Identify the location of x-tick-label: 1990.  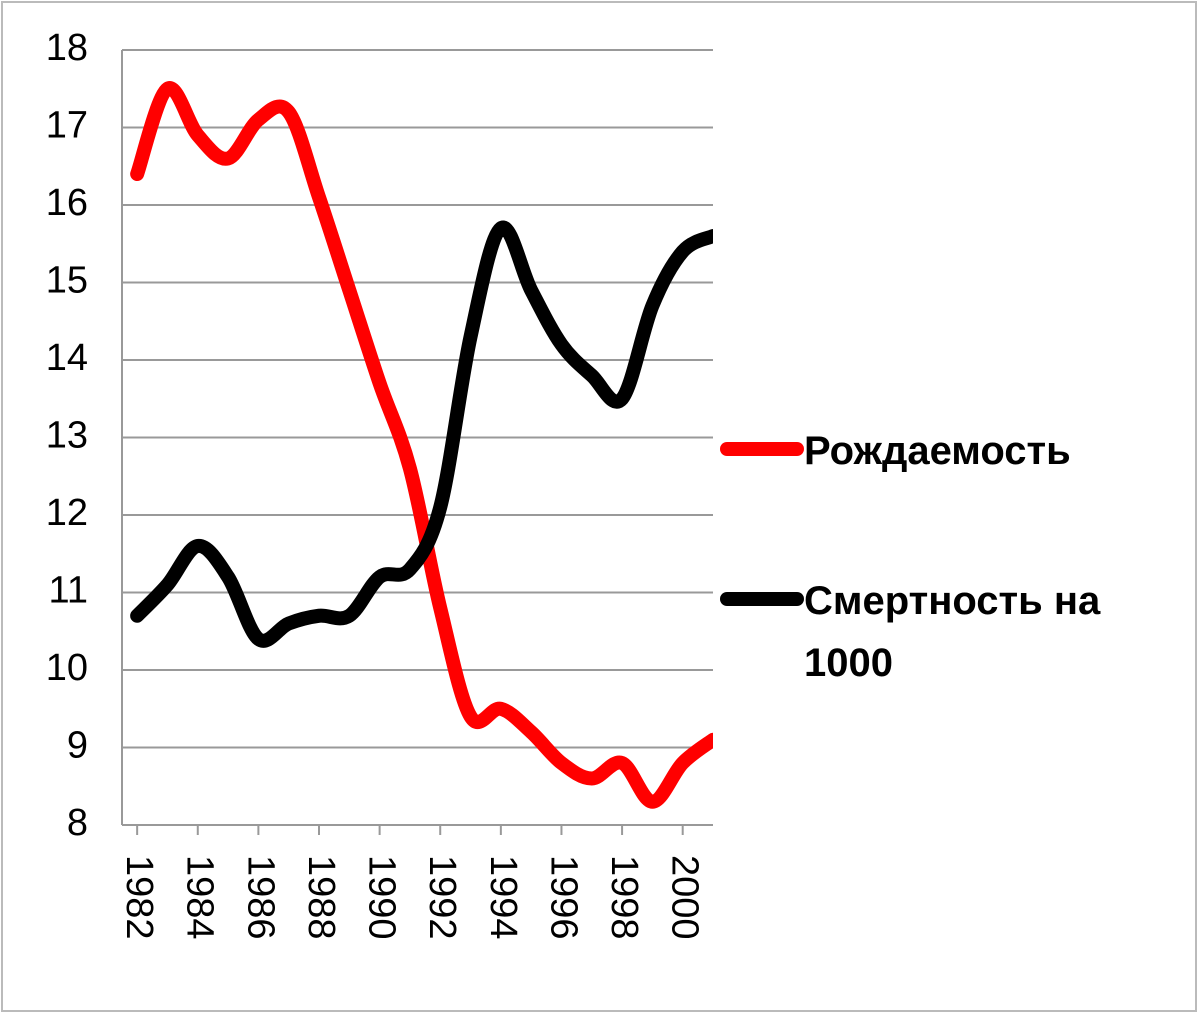
(382, 897).